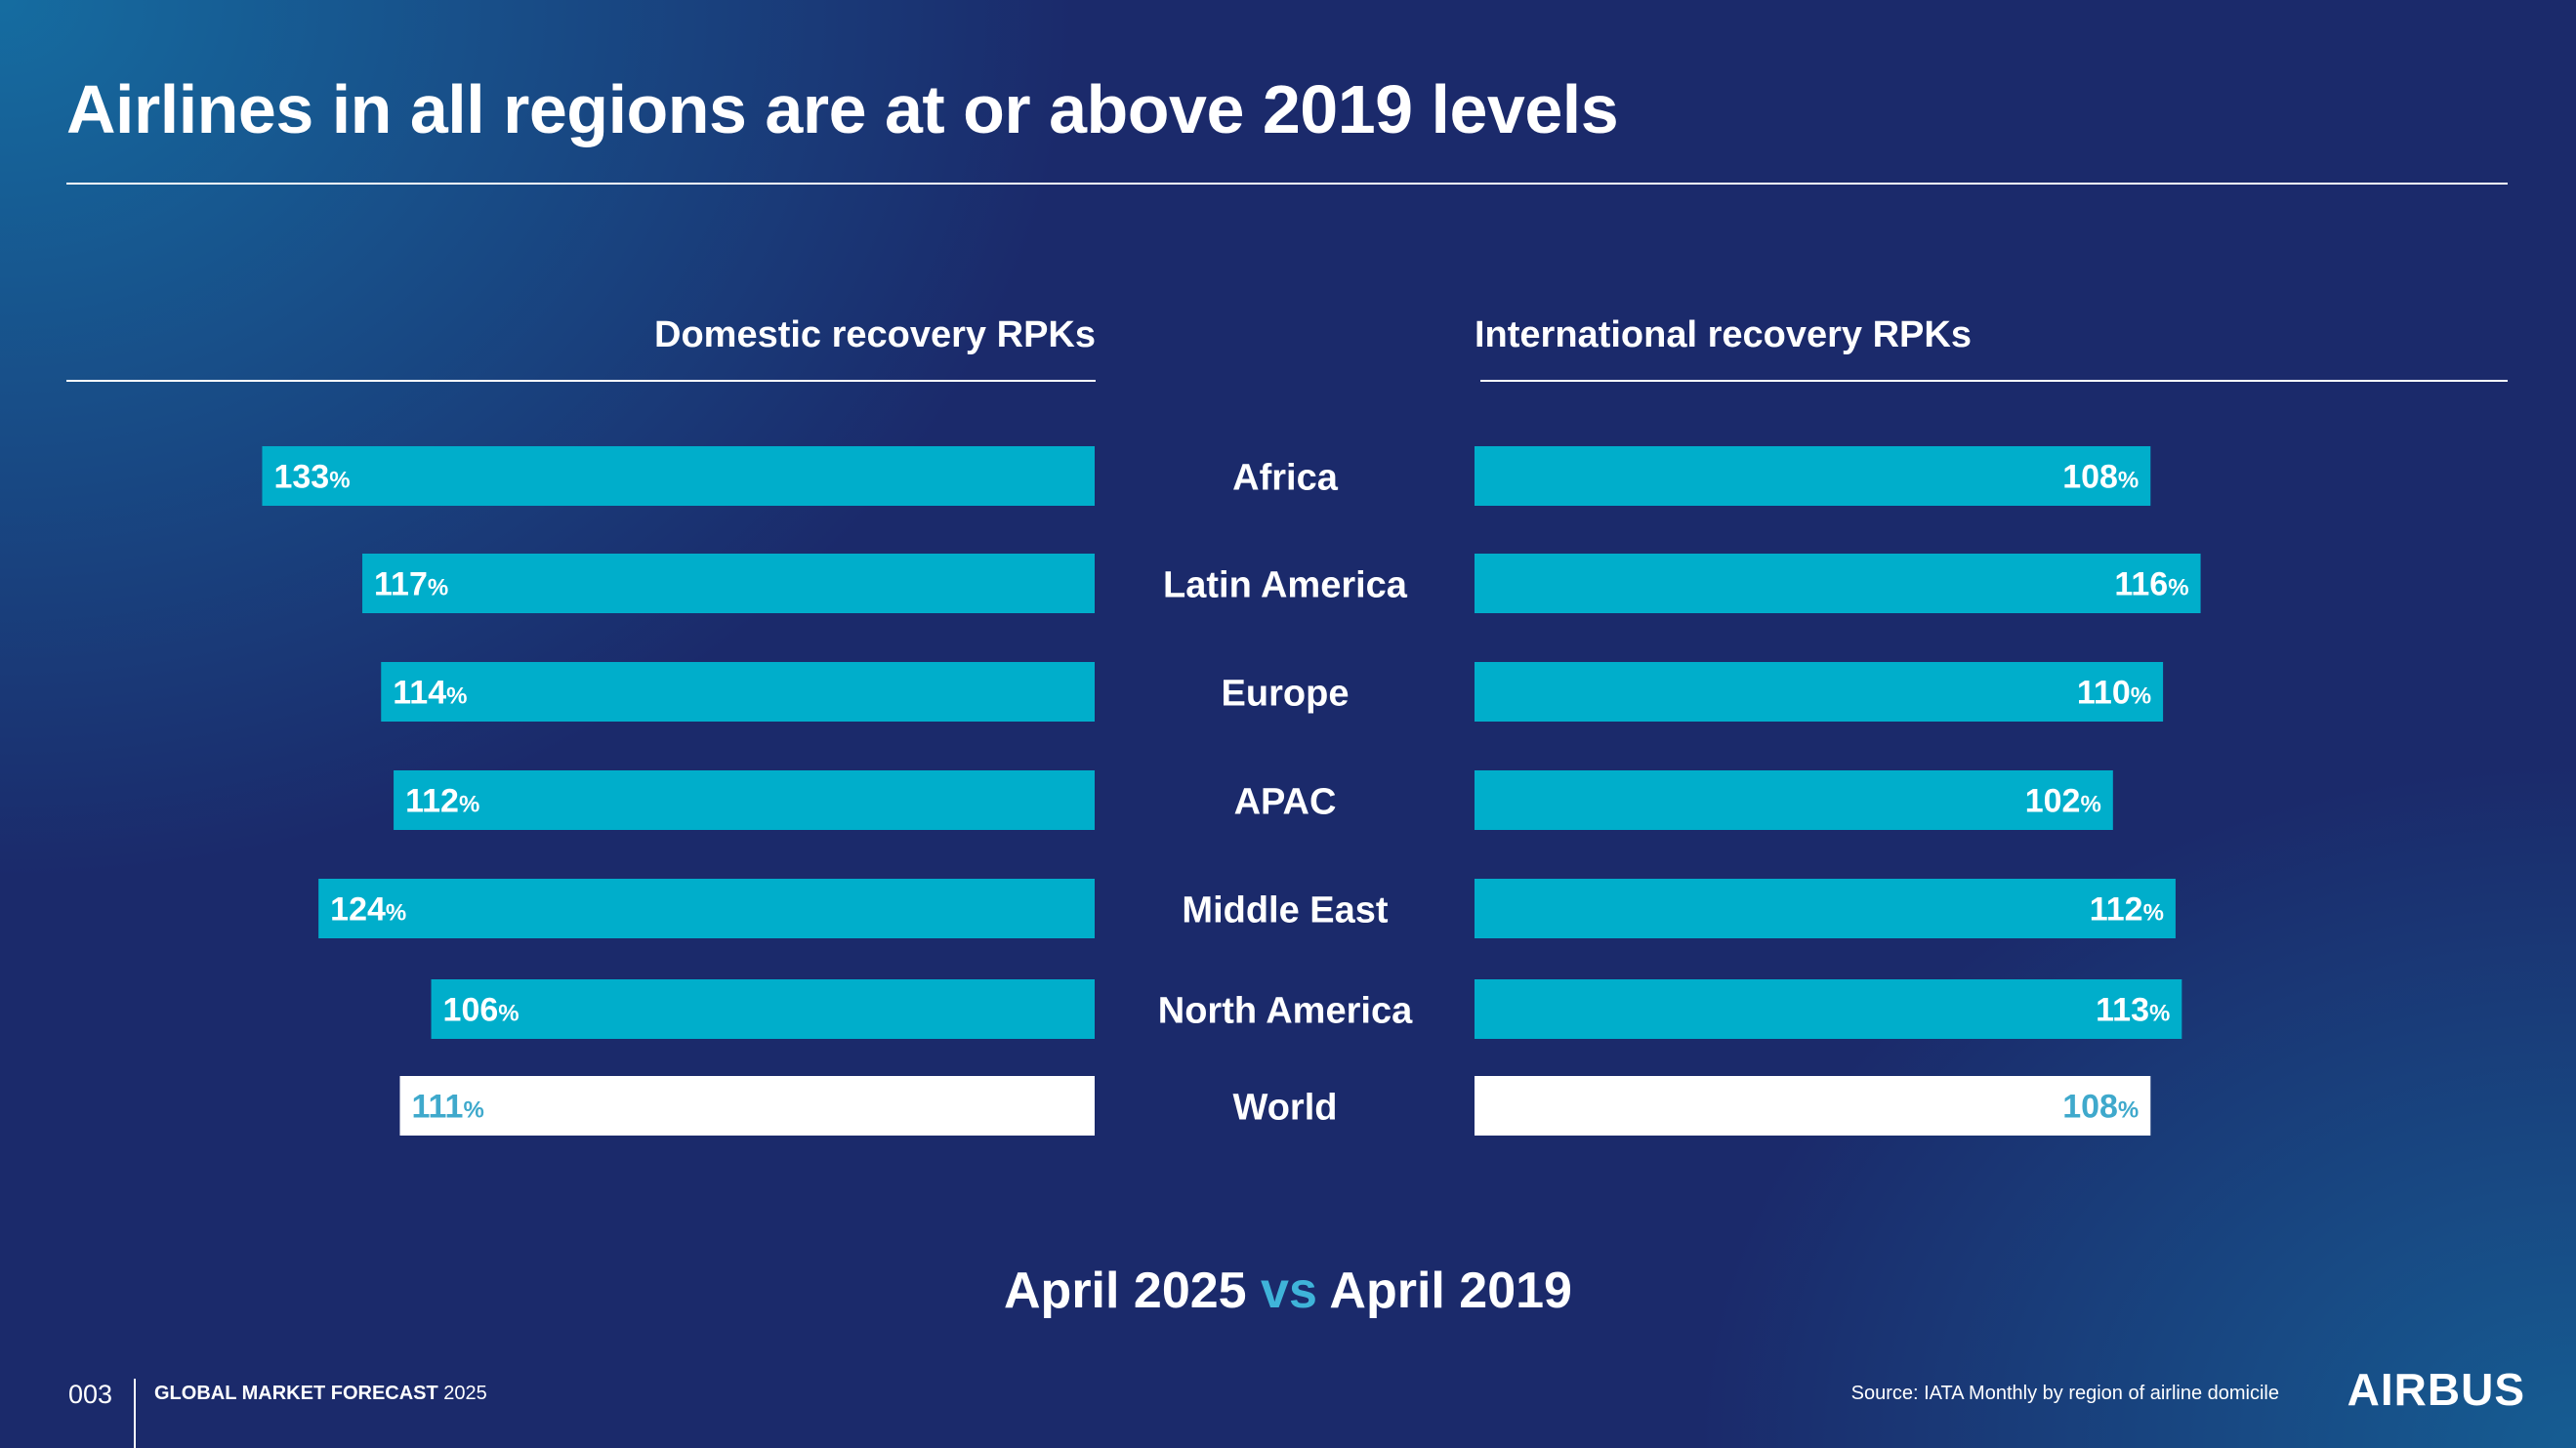 This screenshot has height=1448, width=2576. Describe the element at coordinates (481, 1010) in the screenshot. I see `domestic-value-label-north-america: 106%` at that location.